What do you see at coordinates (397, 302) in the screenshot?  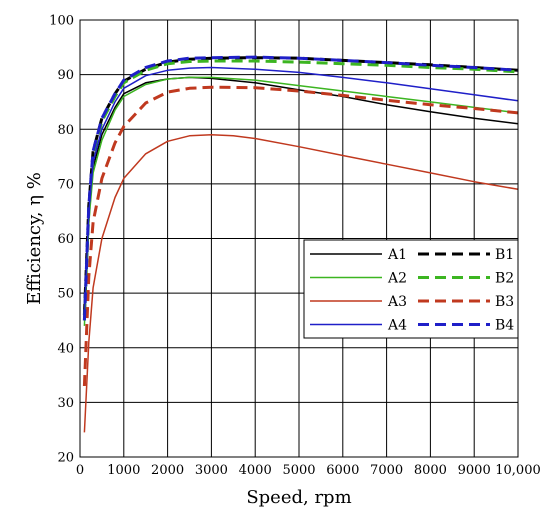 I see `legend-label-a3: A3` at bounding box center [397, 302].